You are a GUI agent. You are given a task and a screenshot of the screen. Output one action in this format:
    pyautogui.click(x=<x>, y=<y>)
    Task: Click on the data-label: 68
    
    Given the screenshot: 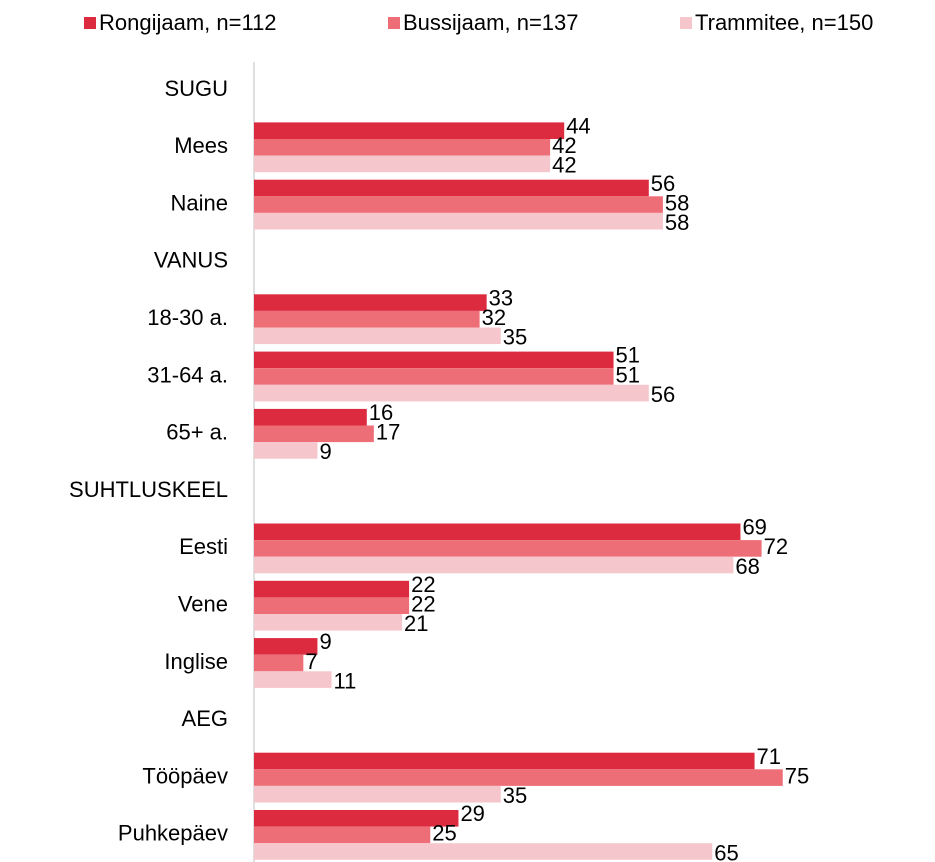 What is the action you would take?
    pyautogui.click(x=747, y=566)
    